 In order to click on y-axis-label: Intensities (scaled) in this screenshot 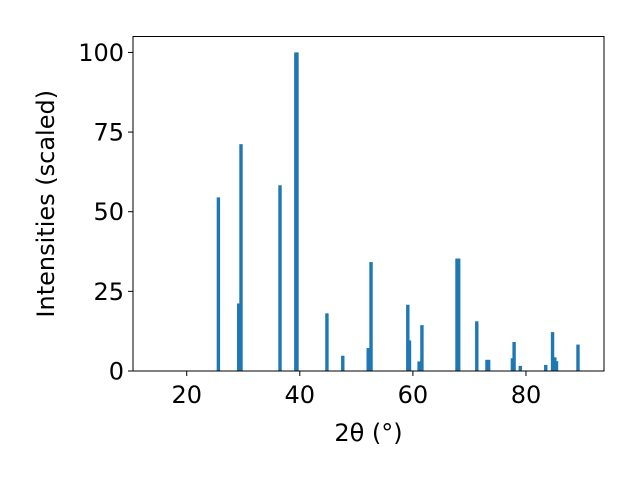, I will do `click(46, 204)`.